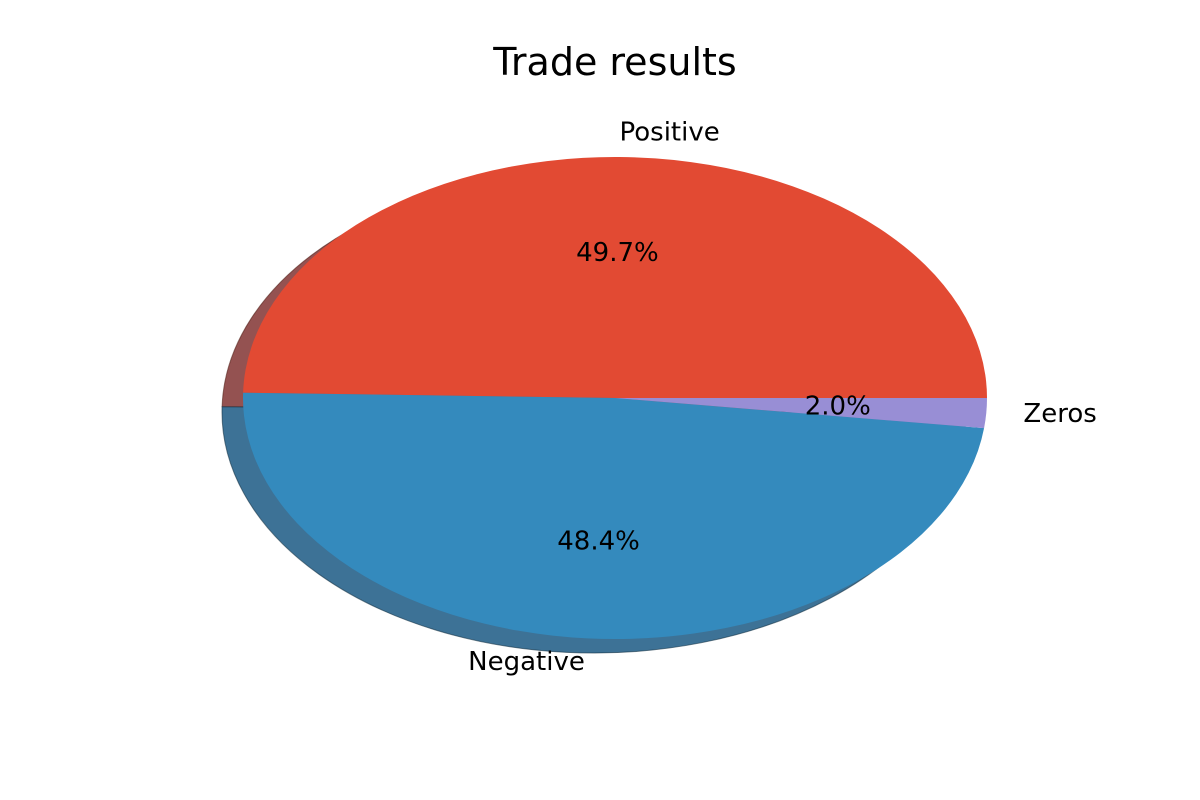 The height and width of the screenshot is (800, 1200). What do you see at coordinates (1059, 414) in the screenshot?
I see `slice-label-zeros: Zeros` at bounding box center [1059, 414].